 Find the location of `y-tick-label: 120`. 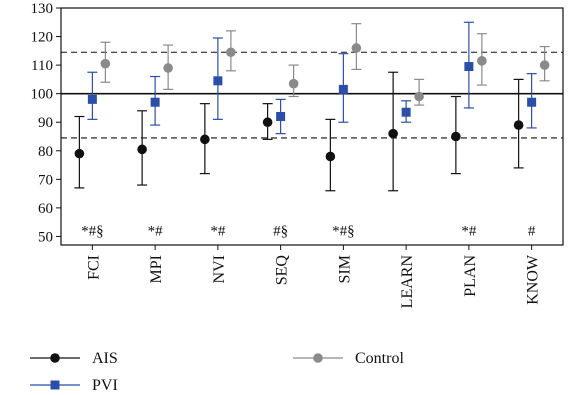

y-tick-label: 120 is located at coordinates (42, 38).